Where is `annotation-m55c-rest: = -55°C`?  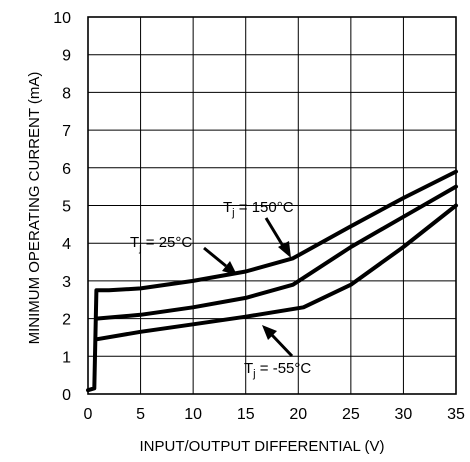 annotation-m55c-rest: = -55°C is located at coordinates (284, 368).